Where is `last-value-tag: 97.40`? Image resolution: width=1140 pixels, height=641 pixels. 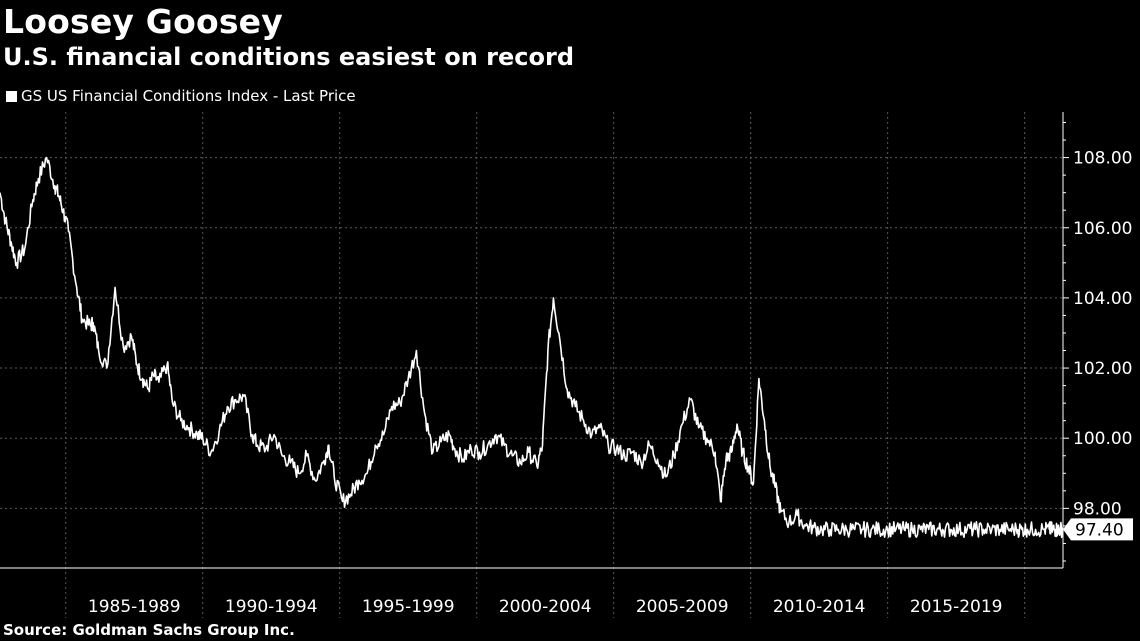
last-value-tag: 97.40 is located at coordinates (1098, 529).